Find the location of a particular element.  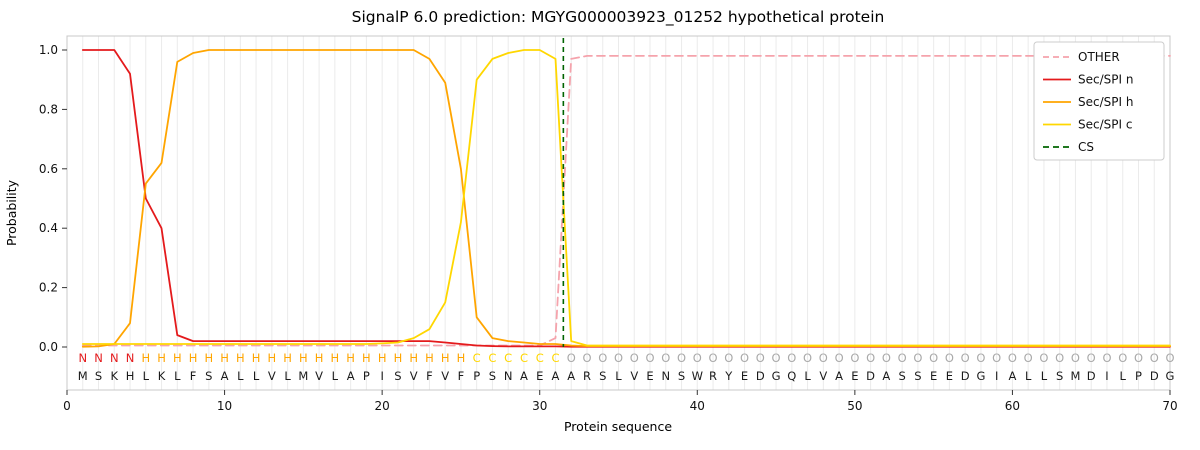

legend-label-other: OTHER is located at coordinates (1099, 57).